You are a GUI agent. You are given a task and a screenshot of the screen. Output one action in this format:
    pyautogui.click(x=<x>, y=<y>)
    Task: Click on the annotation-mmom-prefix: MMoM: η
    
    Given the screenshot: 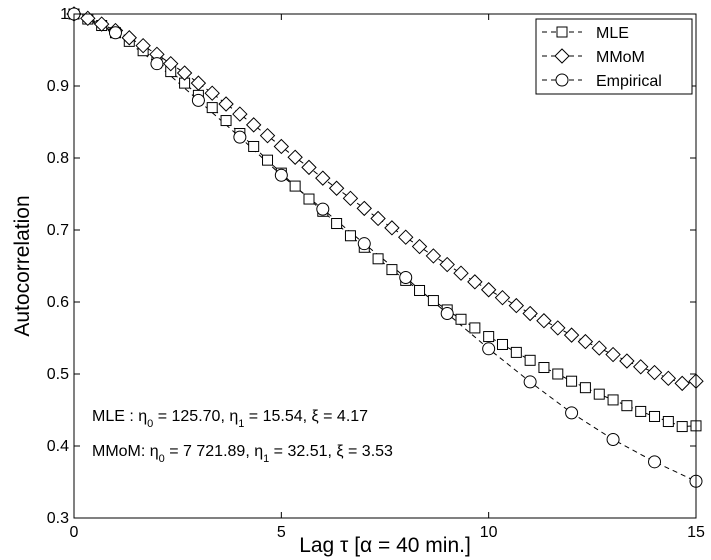 What is the action you would take?
    pyautogui.click(x=125, y=451)
    